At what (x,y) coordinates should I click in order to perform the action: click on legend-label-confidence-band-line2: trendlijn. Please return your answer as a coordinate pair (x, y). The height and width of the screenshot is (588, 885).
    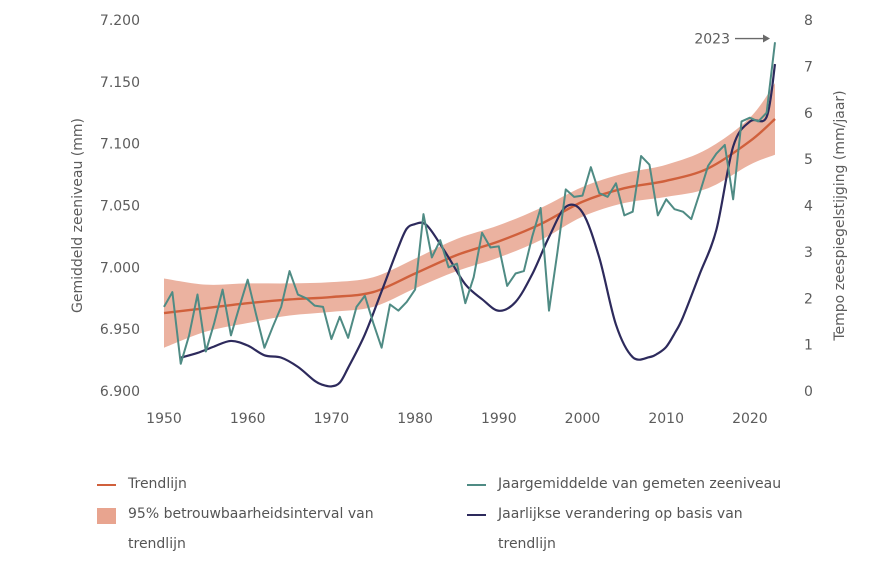
    Looking at the image, I should click on (157, 544).